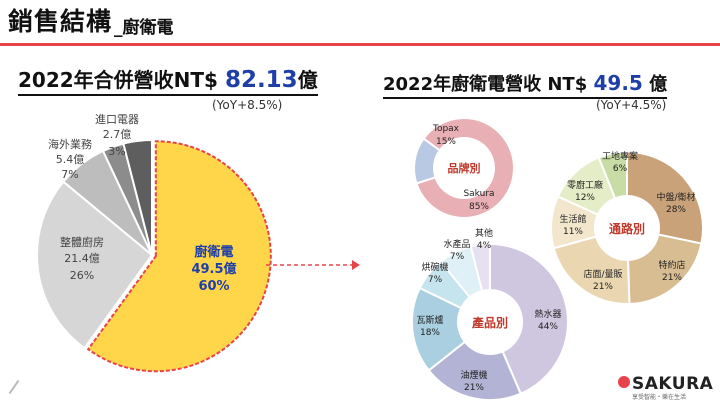 This screenshot has height=405, width=720. I want to click on connector-arrow-icon, so click(356, 265).